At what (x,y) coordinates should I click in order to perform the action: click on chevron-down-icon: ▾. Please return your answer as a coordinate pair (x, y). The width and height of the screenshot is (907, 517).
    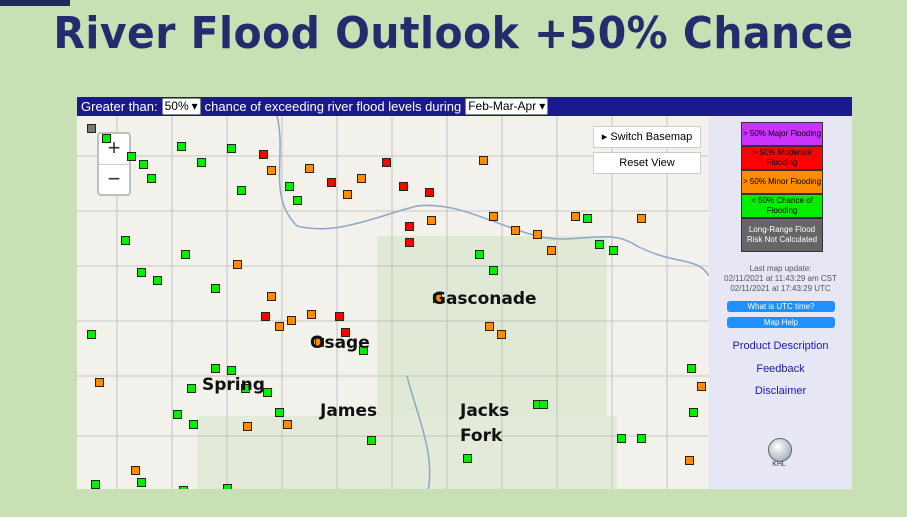
    Looking at the image, I should click on (542, 106).